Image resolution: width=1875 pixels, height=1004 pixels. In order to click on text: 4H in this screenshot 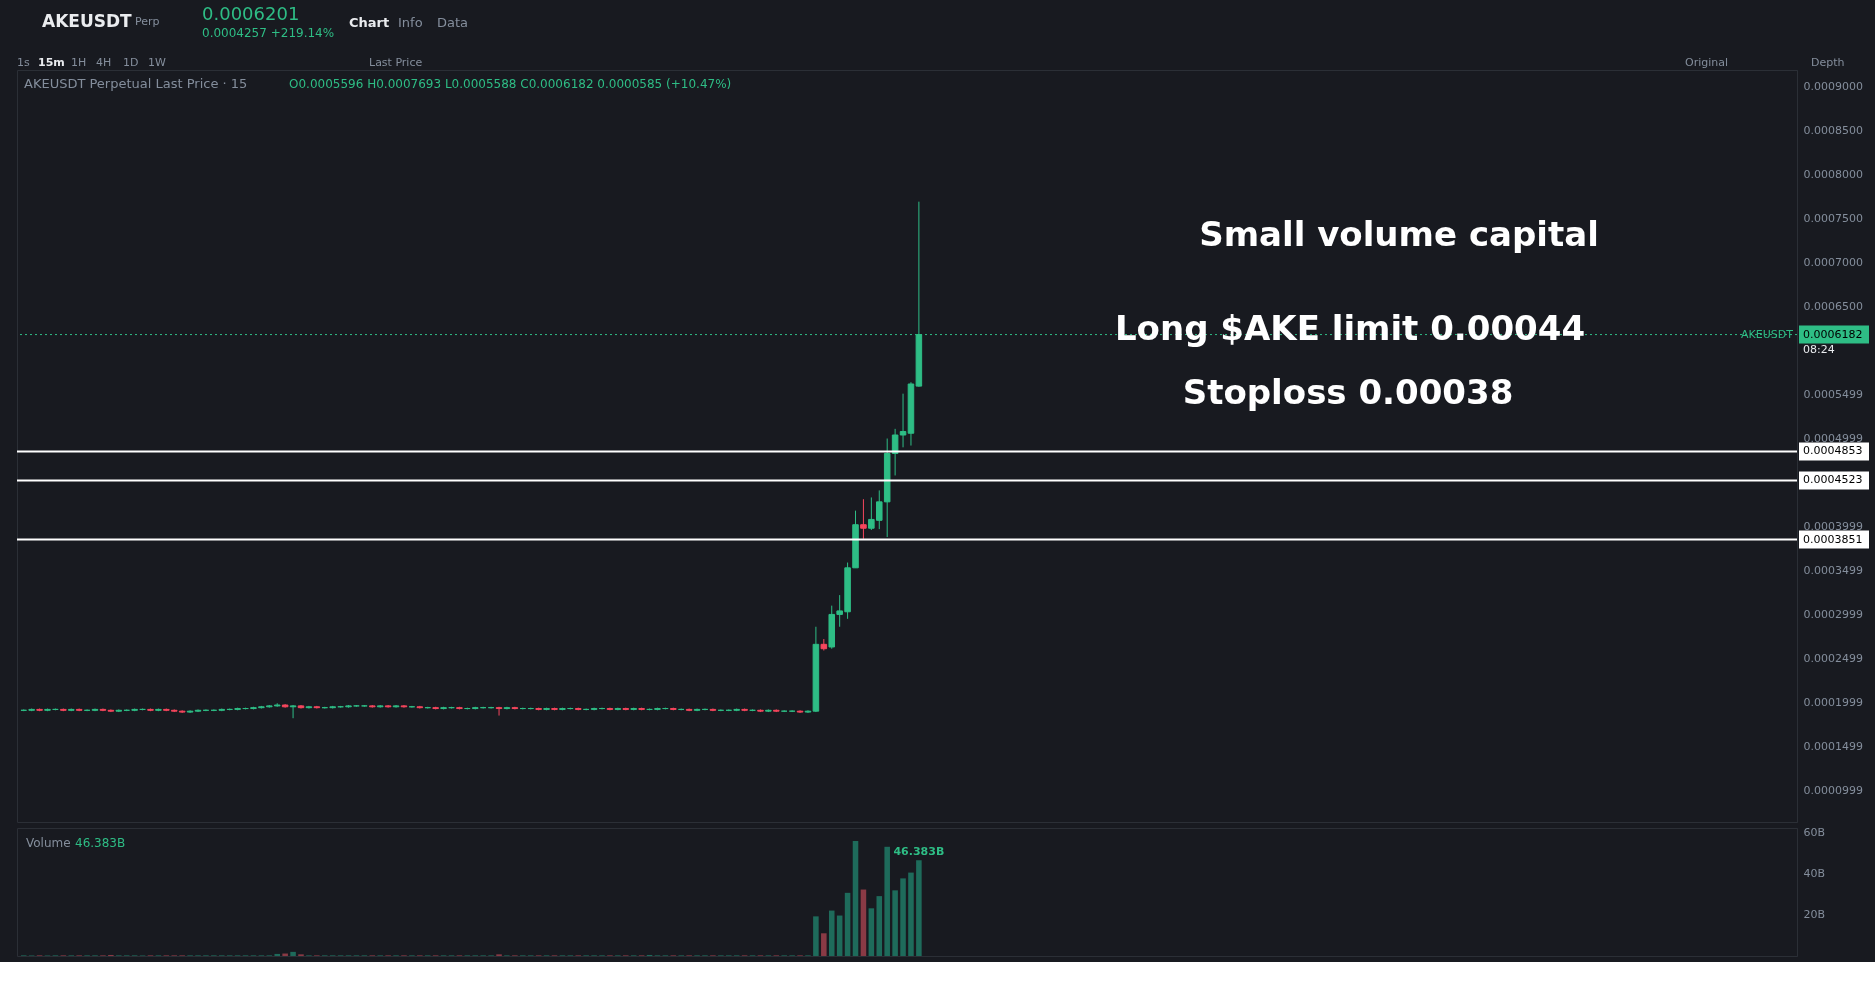, I will do `click(104, 62)`.